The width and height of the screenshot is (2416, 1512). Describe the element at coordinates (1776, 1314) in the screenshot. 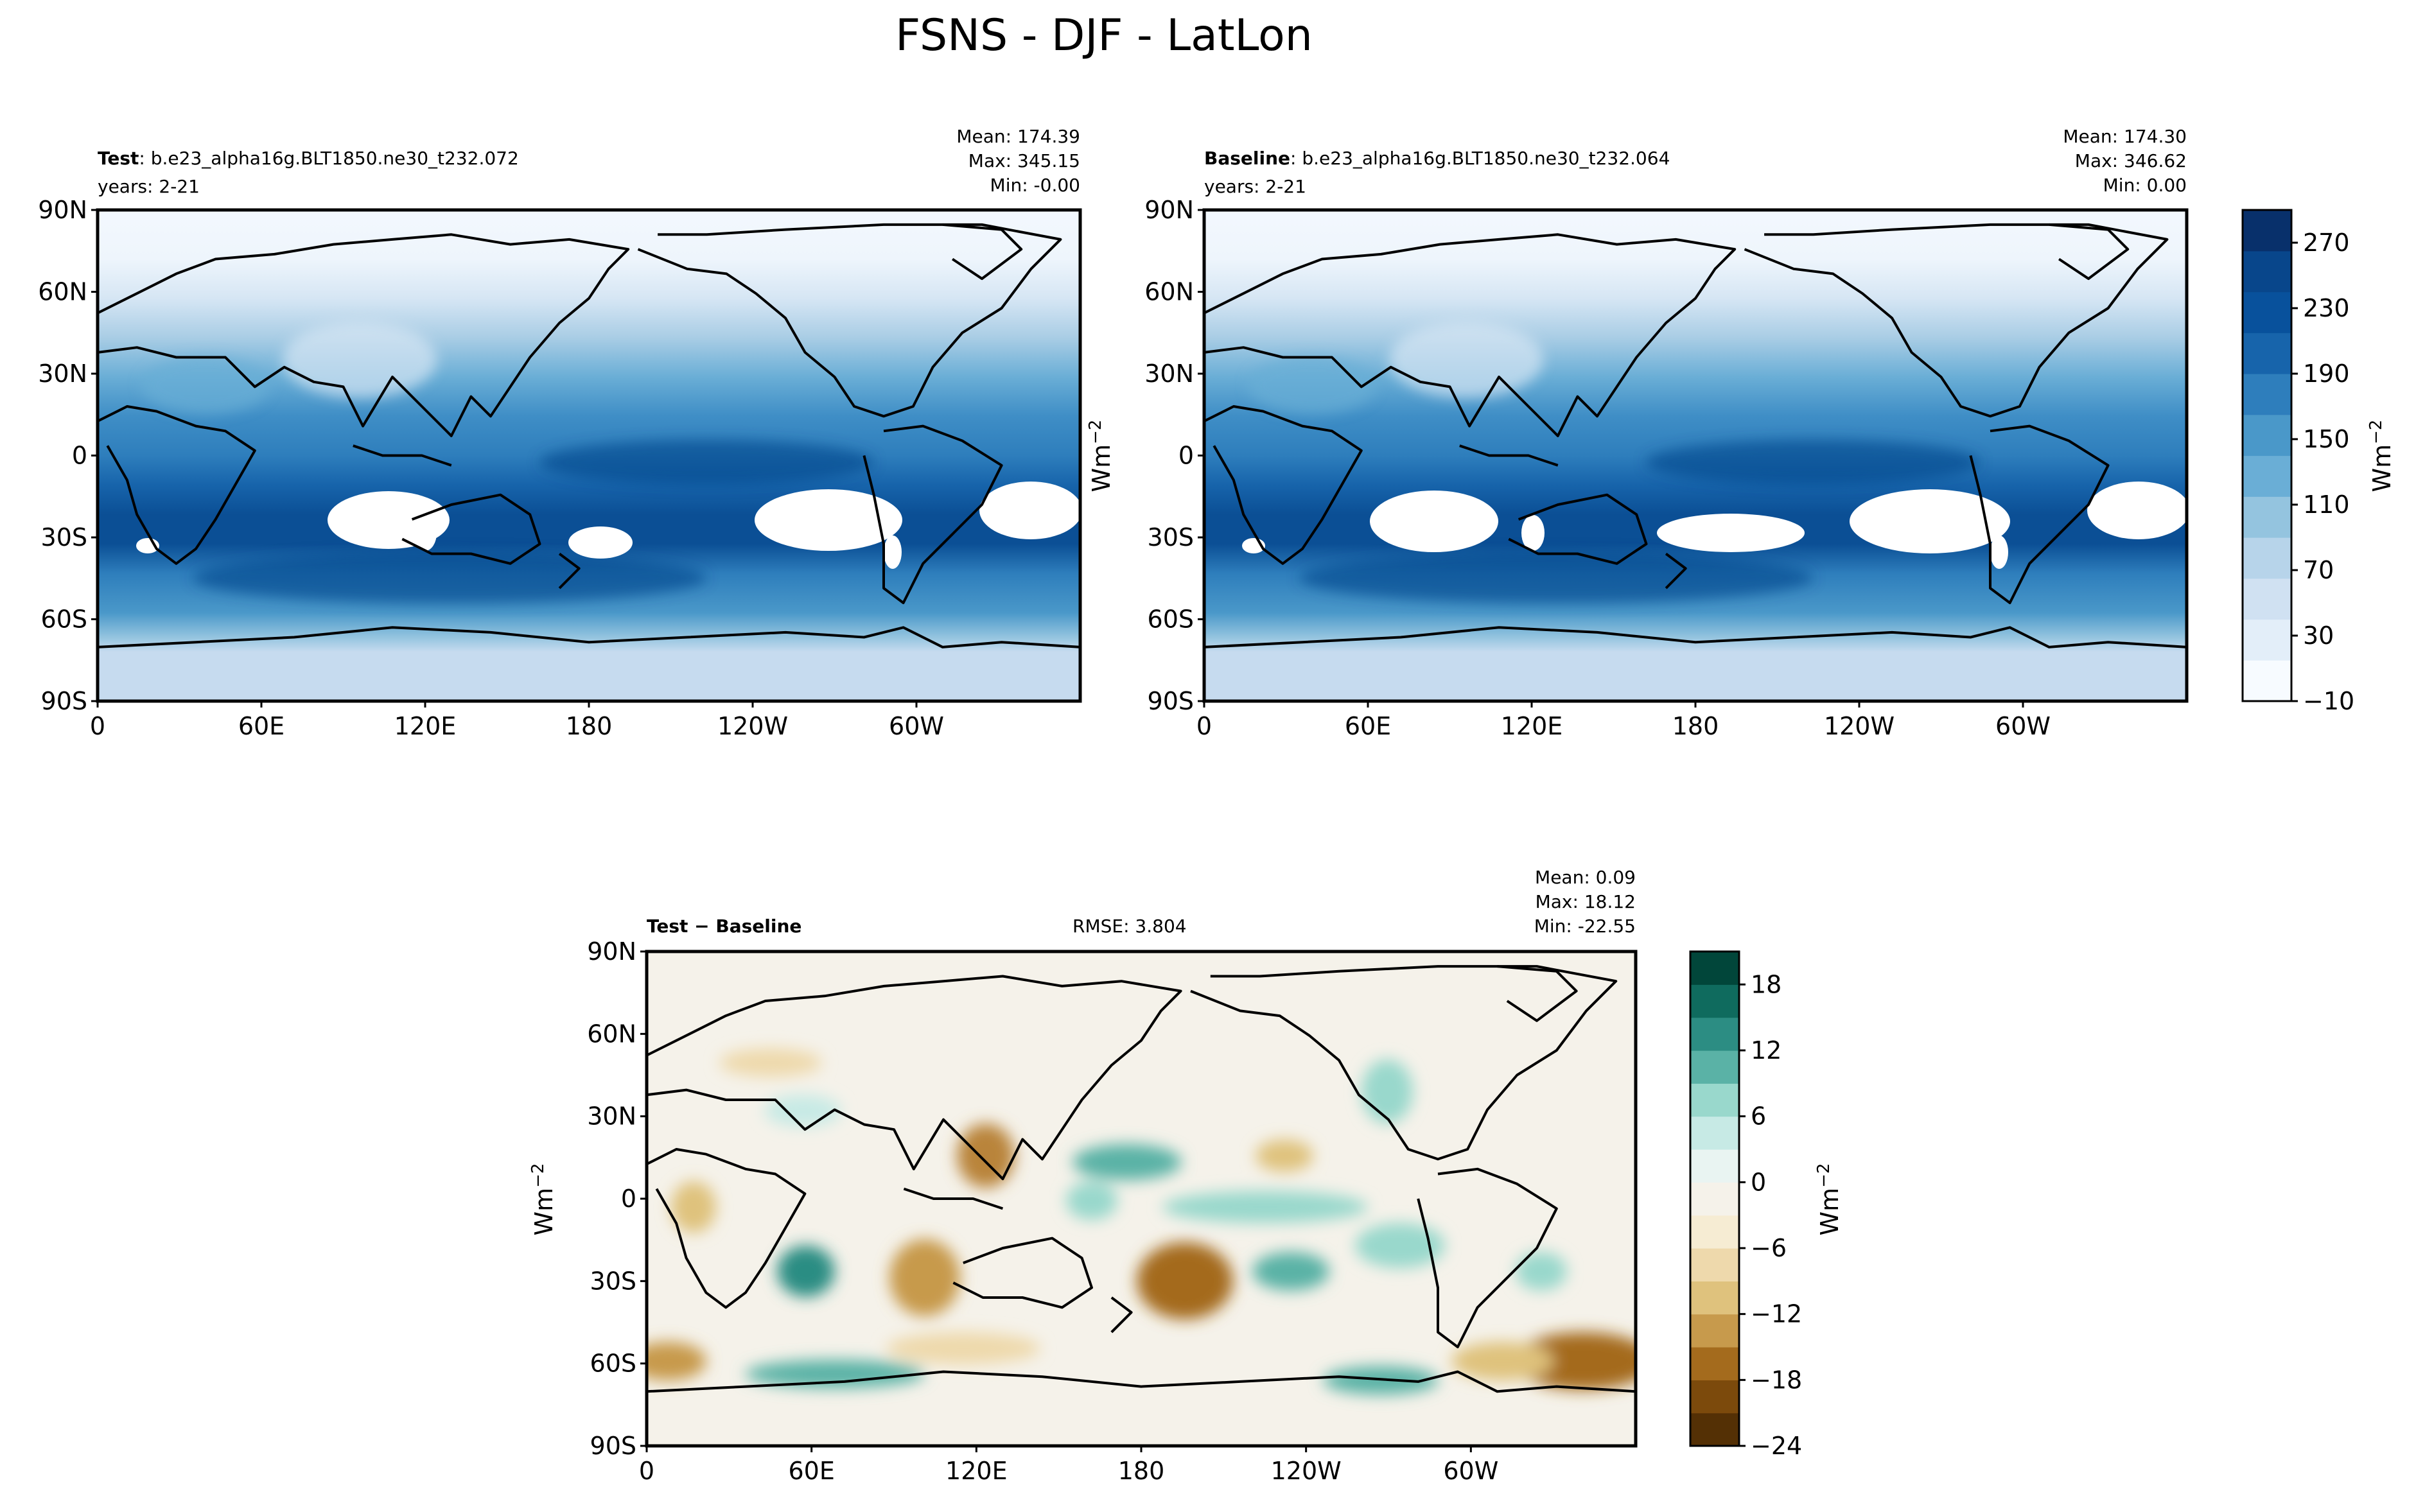

I see `colorbar-tick-label: −12` at that location.